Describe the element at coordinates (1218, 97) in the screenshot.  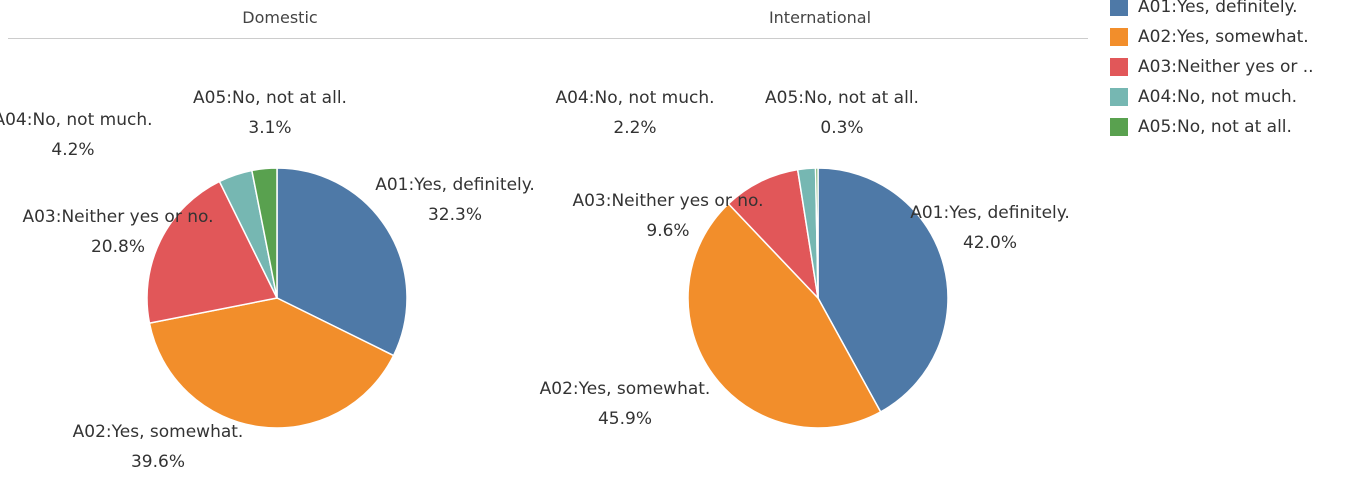
I see `legend-label: A04:No, not much.` at that location.